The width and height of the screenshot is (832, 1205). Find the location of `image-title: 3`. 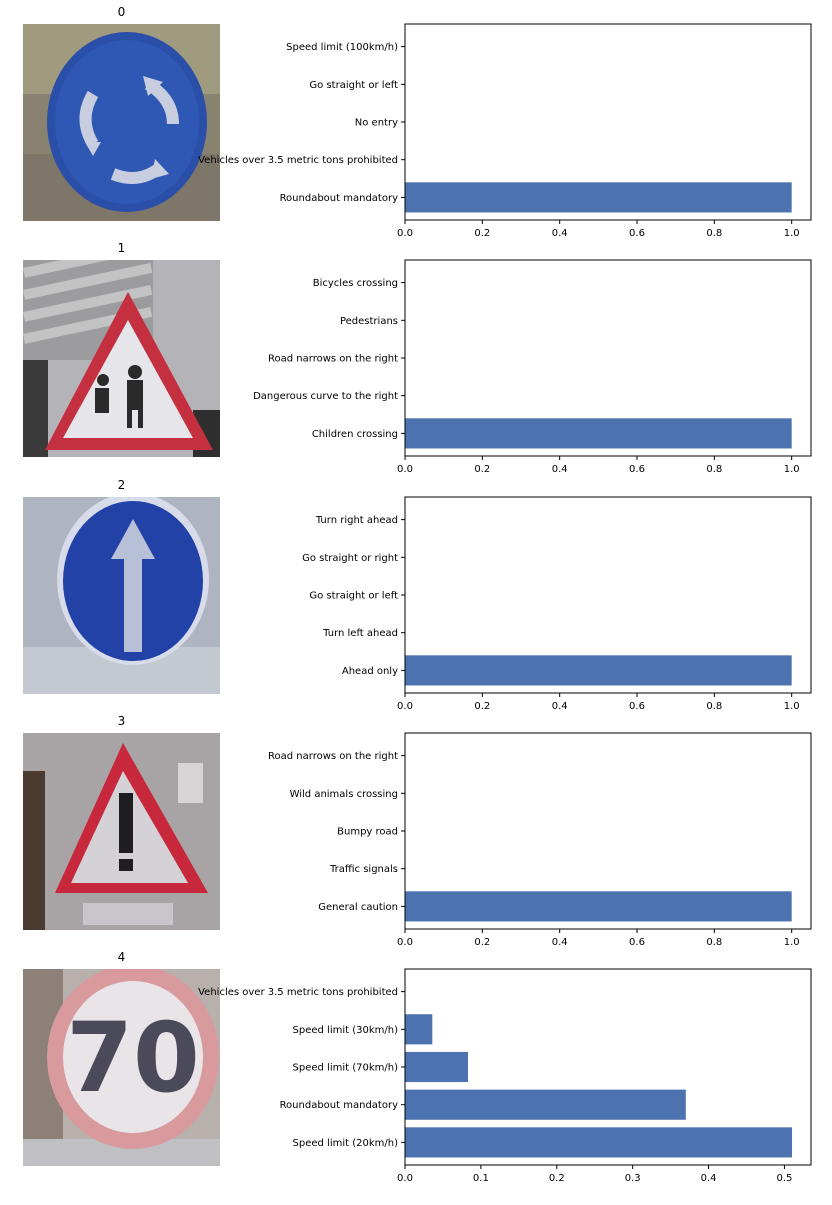

image-title: 3 is located at coordinates (121, 721).